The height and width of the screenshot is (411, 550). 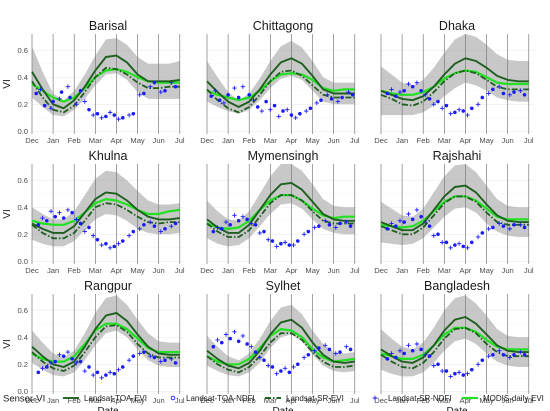 I want to click on legend-item: Landsat-SR-NDFI, so click(x=412, y=398).